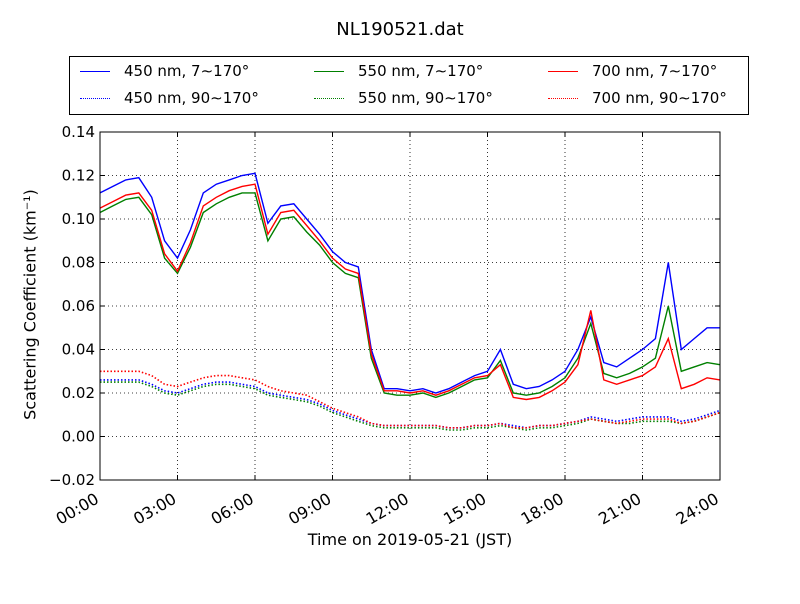 Image resolution: width=800 pixels, height=604 pixels. Describe the element at coordinates (410, 539) in the screenshot. I see `x-axis-label: Time on 2019-05-21 (JST)` at that location.